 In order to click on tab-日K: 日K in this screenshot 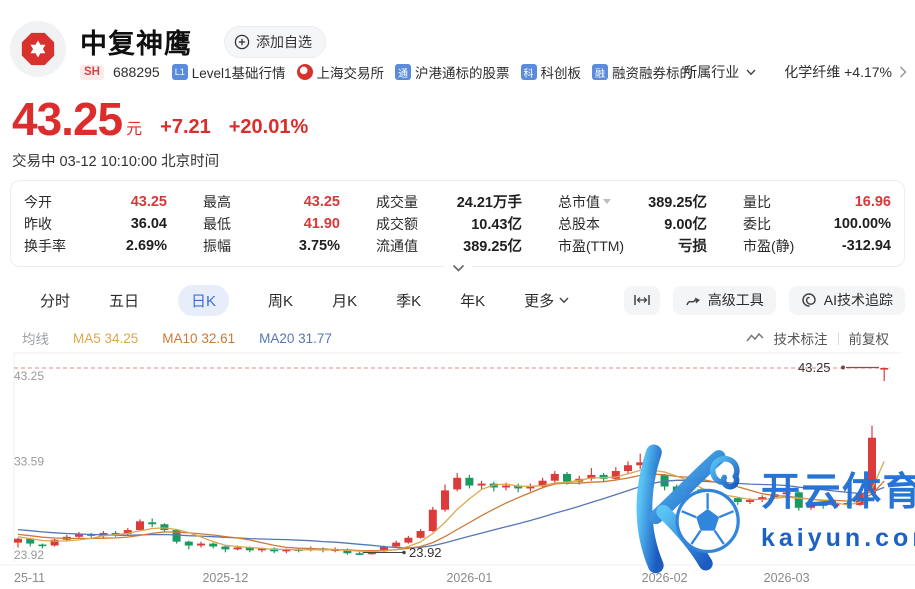, I will do `click(204, 300)`.